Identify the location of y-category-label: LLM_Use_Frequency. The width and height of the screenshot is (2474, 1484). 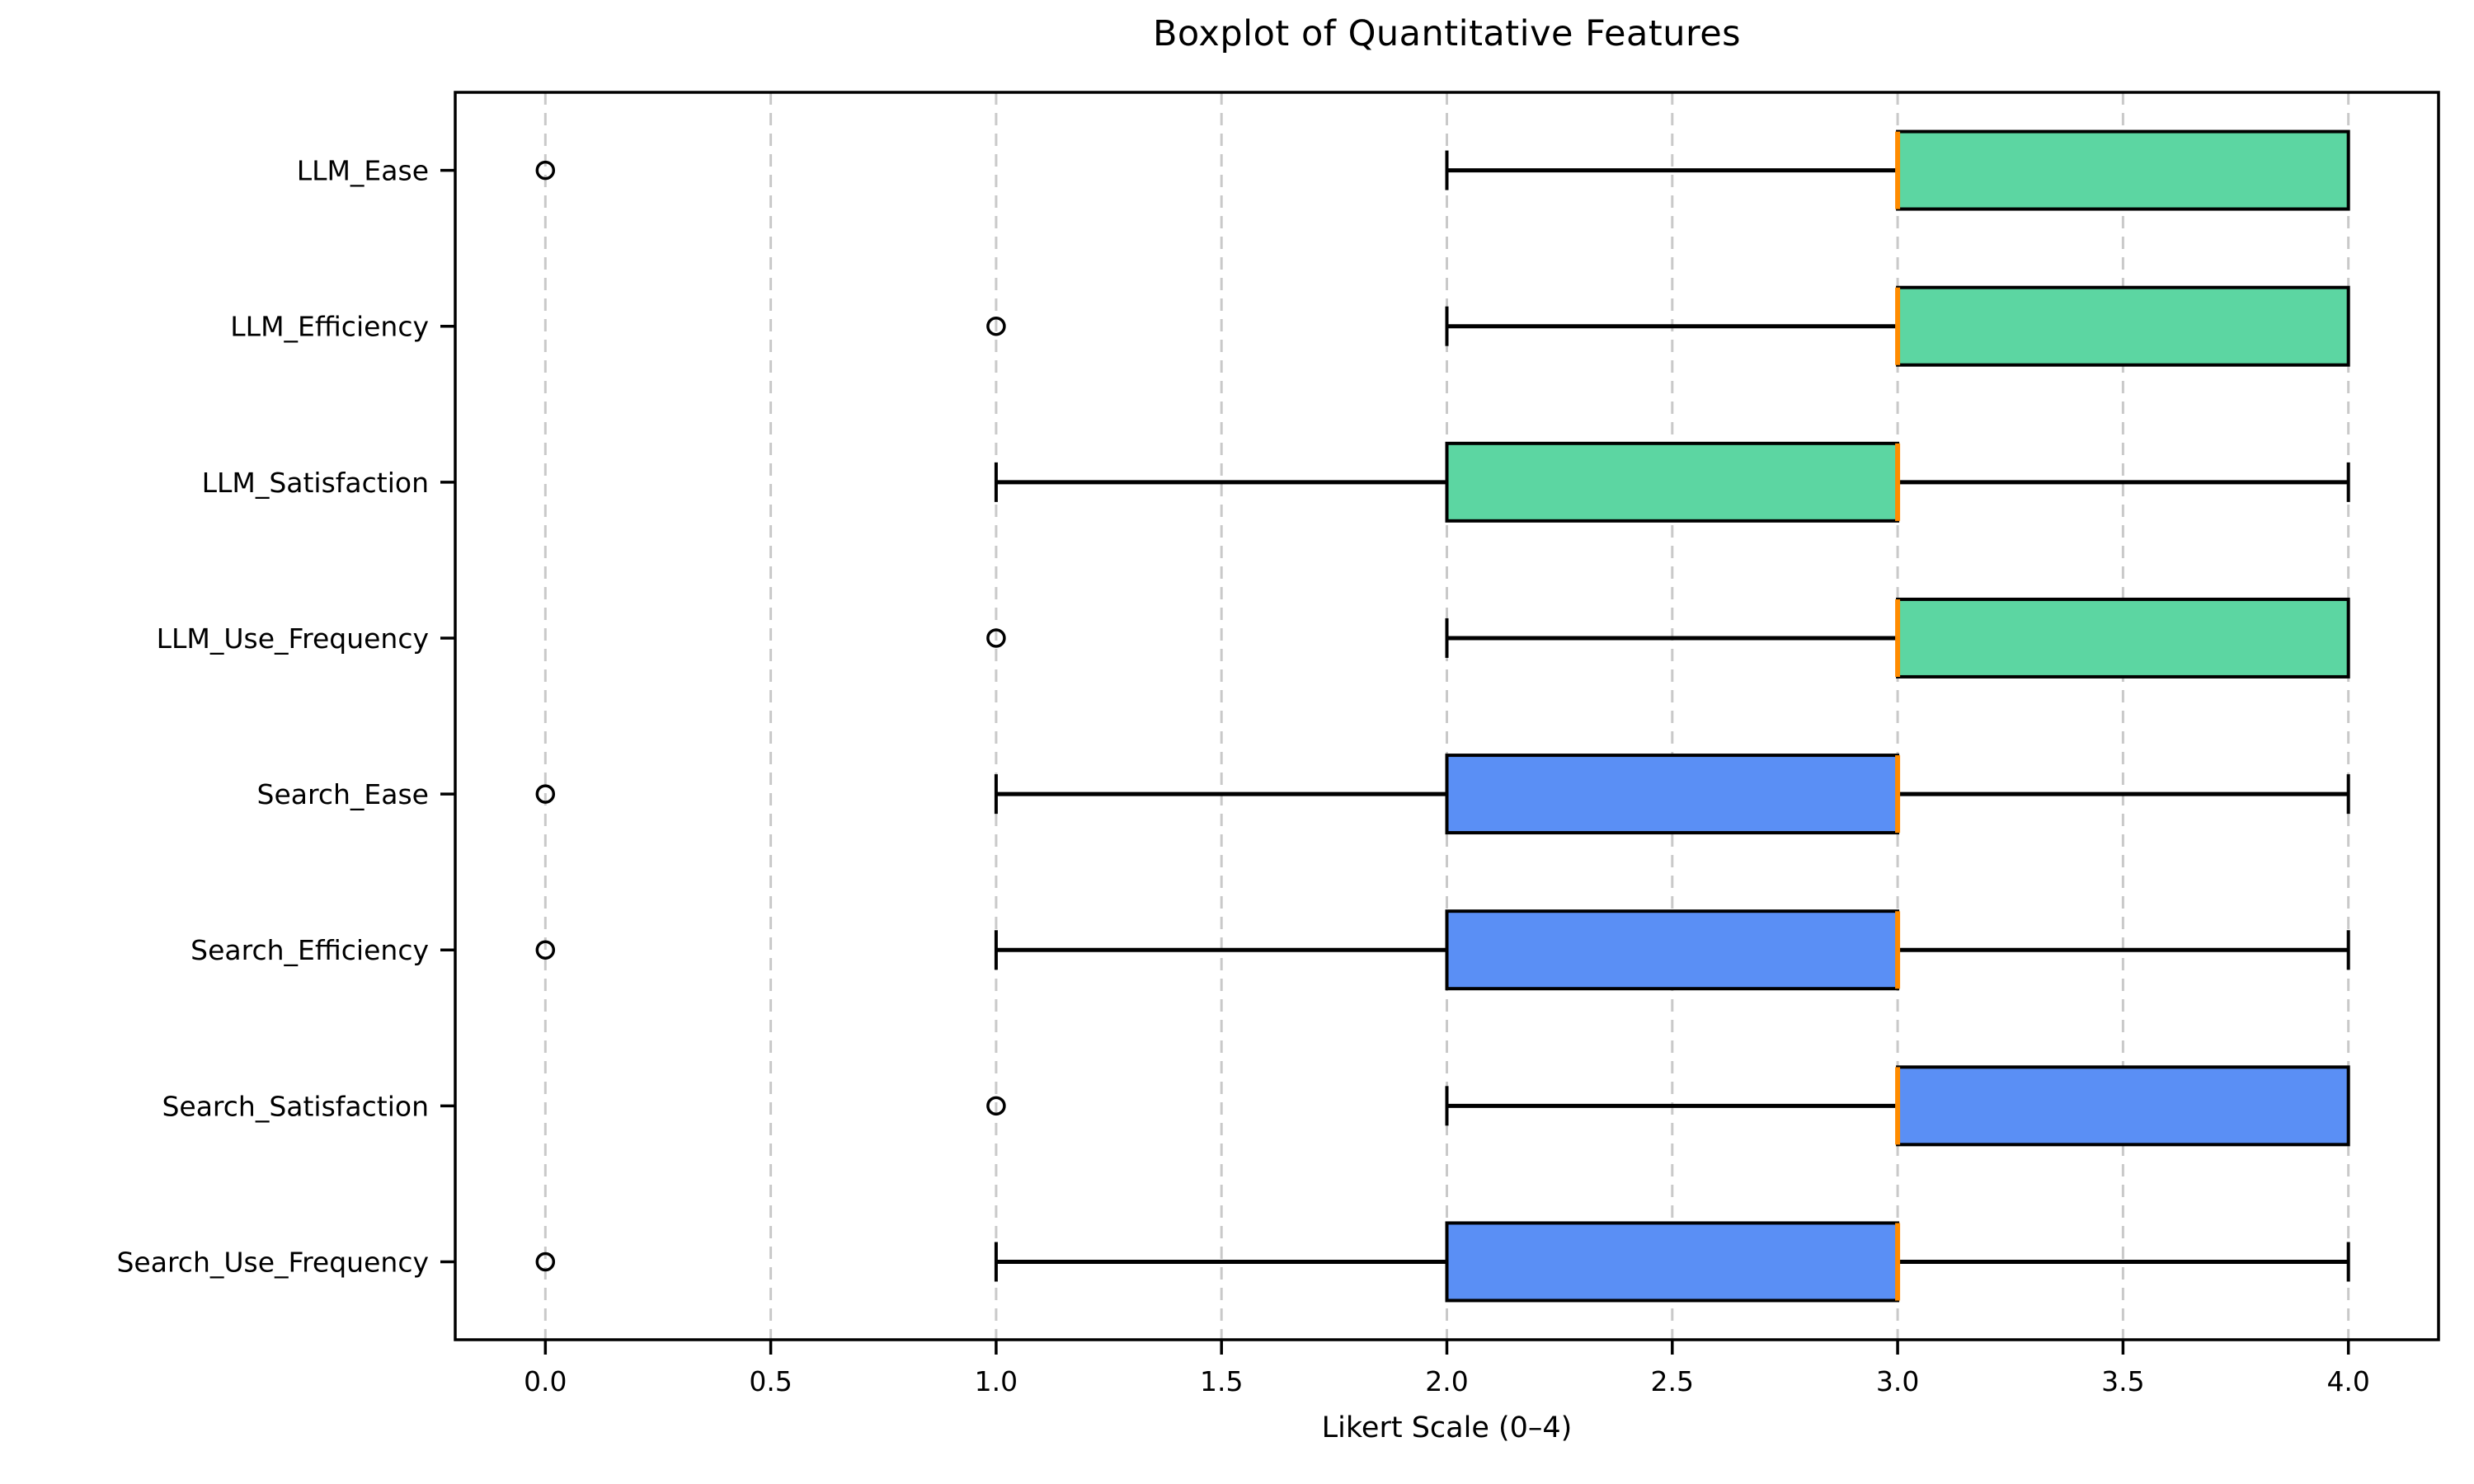
(293, 638).